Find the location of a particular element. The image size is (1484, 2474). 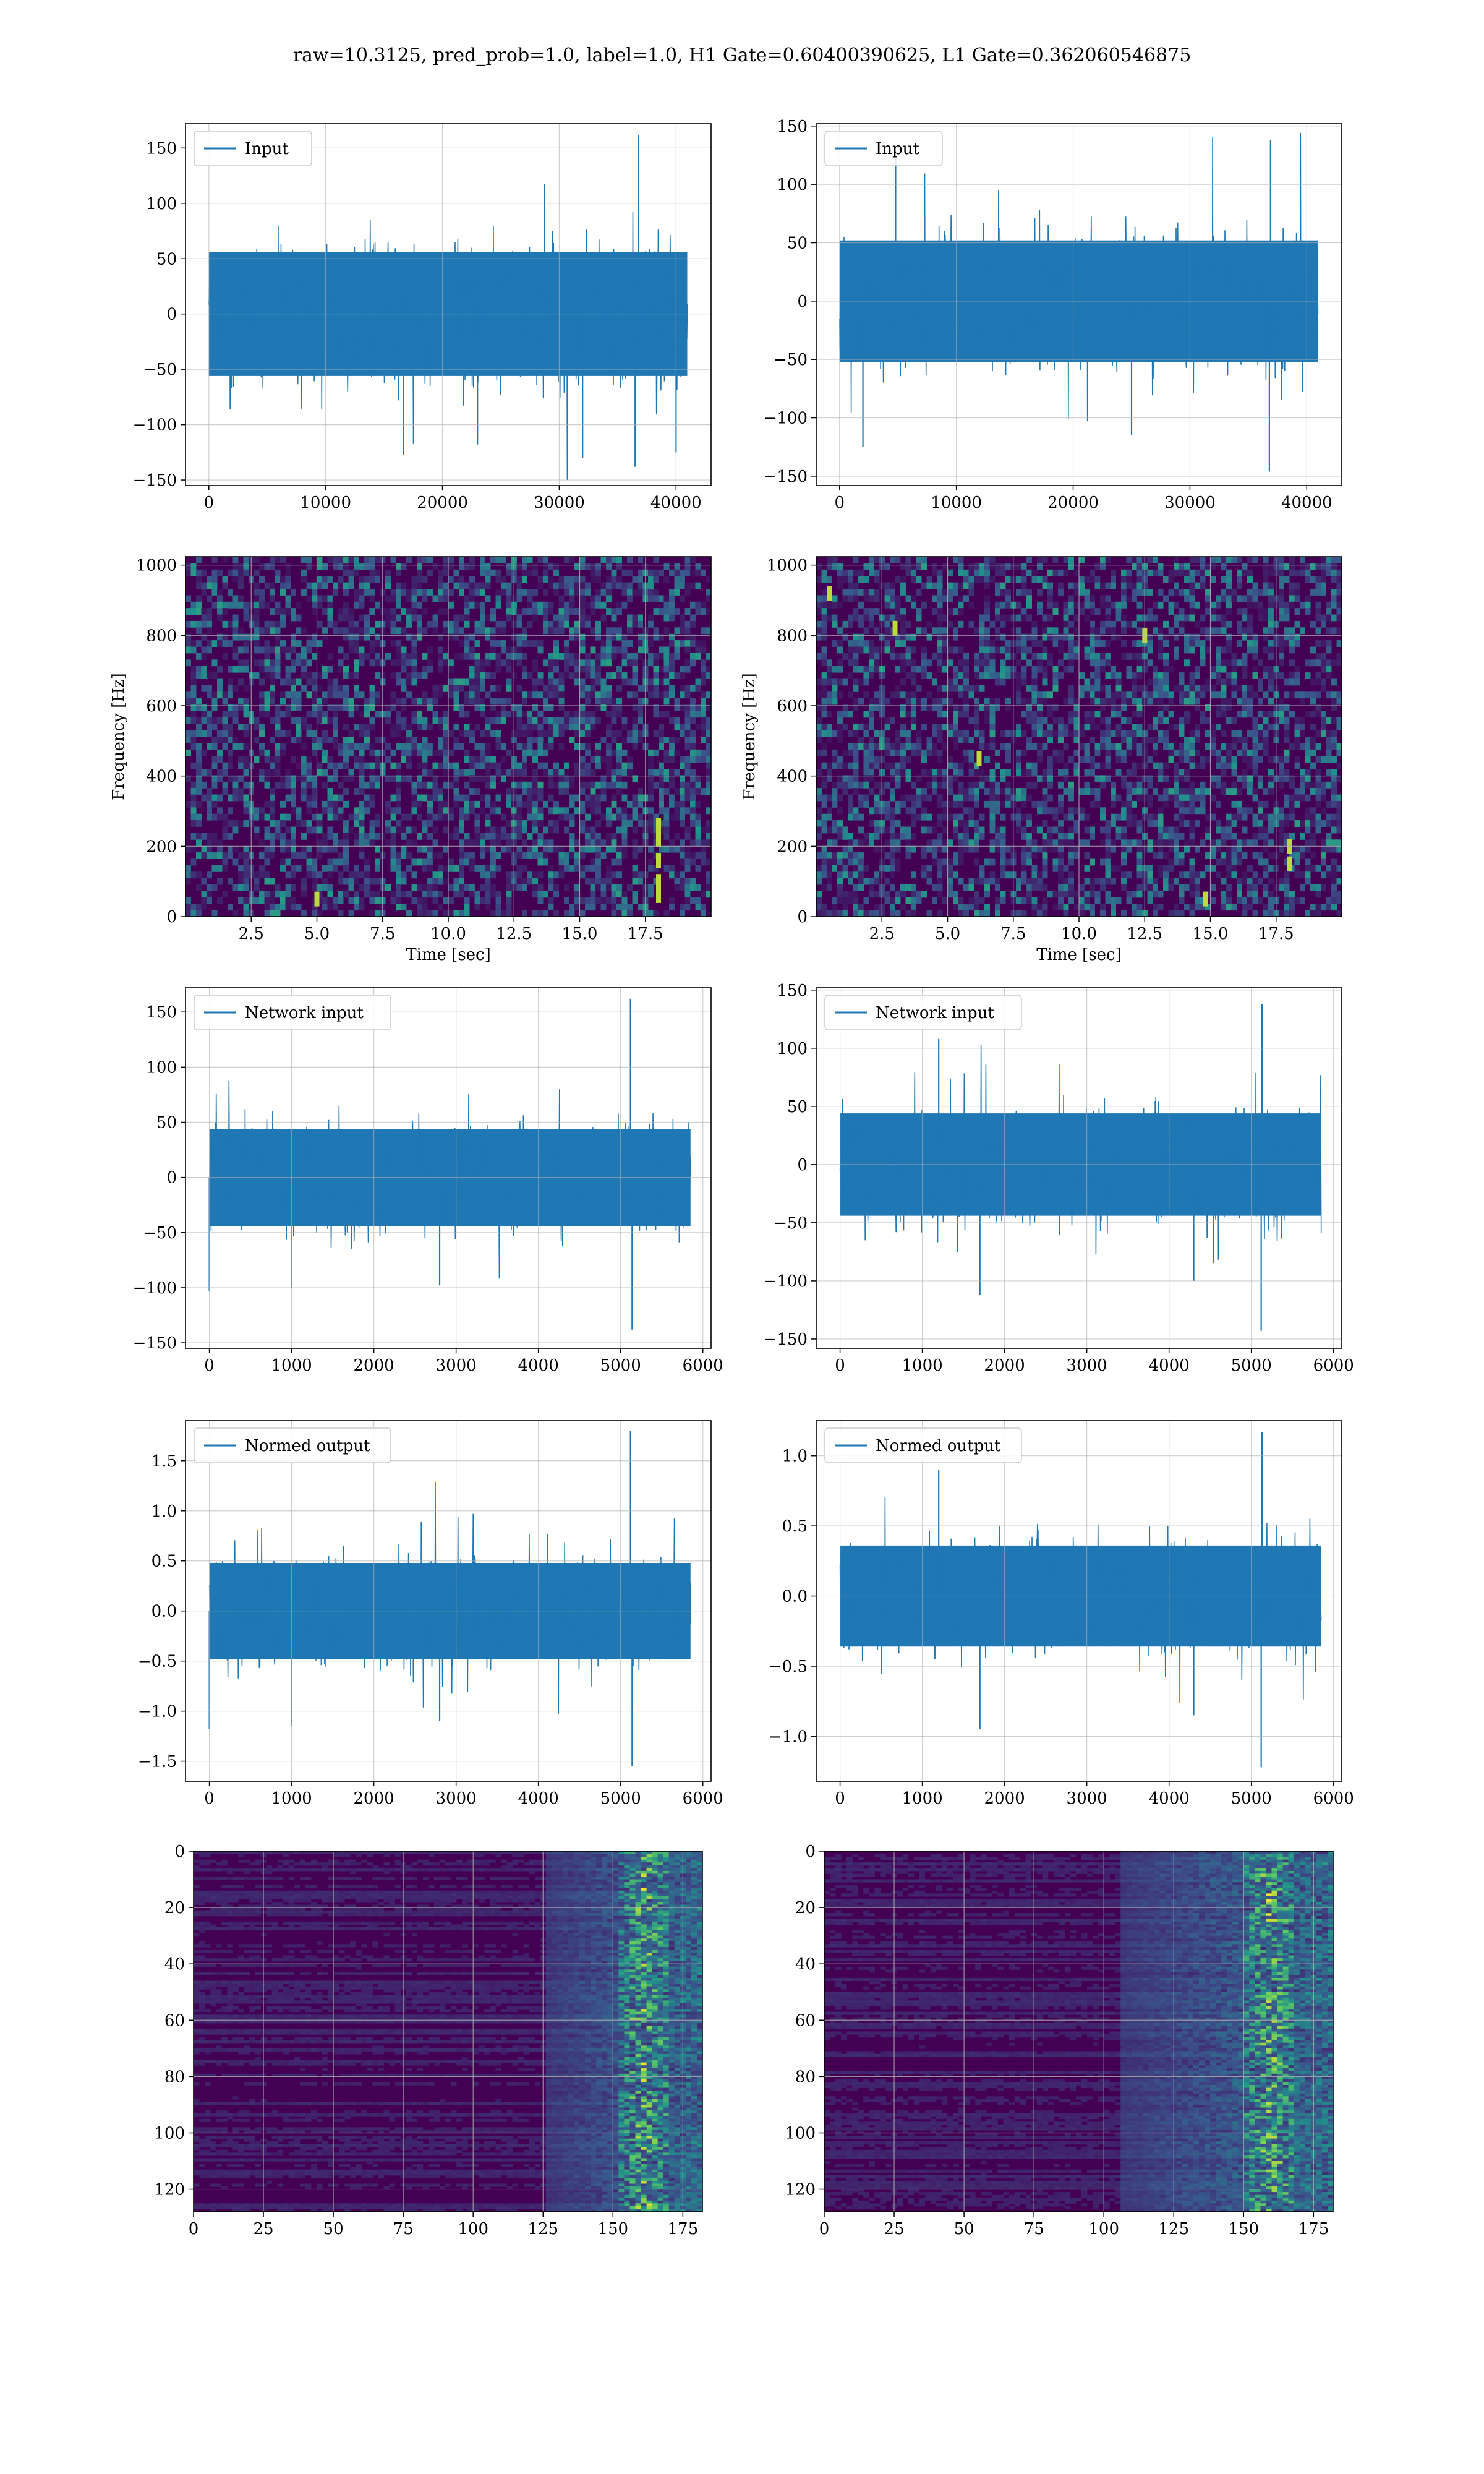

y-tick-label: 150 is located at coordinates (161, 148).